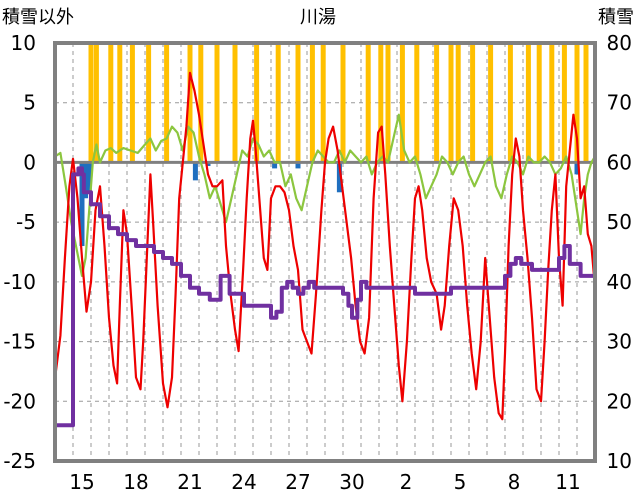 The width and height of the screenshot is (636, 501). Describe the element at coordinates (19, 282) in the screenshot. I see `left-tick-label: -10` at that location.